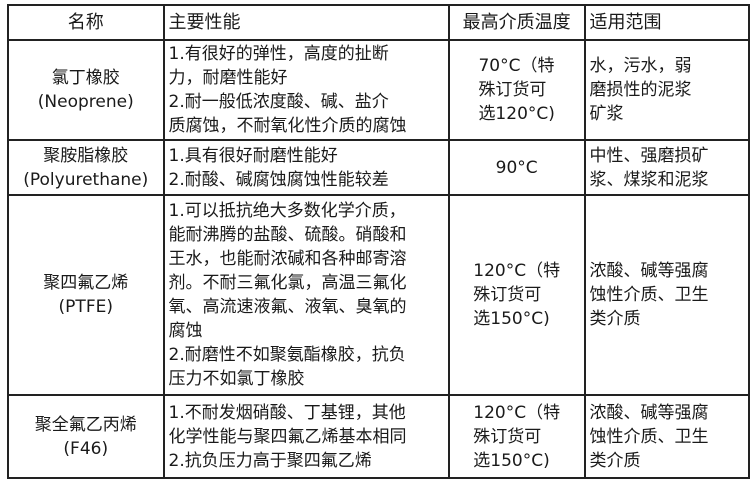 The height and width of the screenshot is (483, 750). I want to click on material-name-cell: 氯丁橡胶 (Neoprene), so click(86, 90).